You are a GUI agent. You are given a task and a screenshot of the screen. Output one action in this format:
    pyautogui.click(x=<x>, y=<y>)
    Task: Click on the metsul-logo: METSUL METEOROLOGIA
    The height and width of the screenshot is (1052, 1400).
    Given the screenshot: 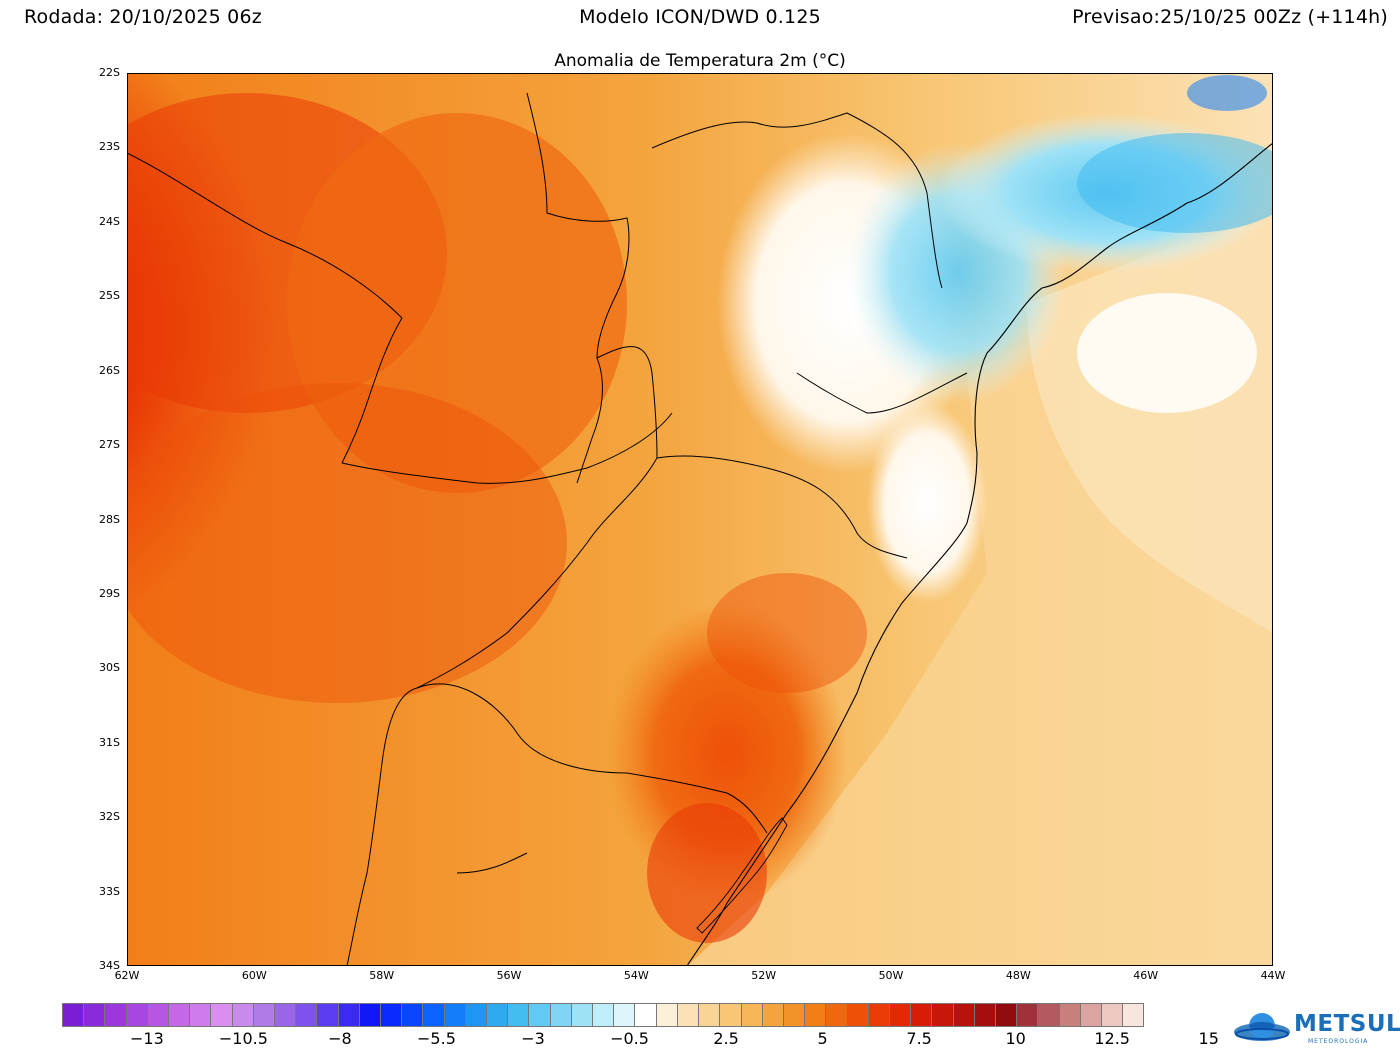 What is the action you would take?
    pyautogui.click(x=1316, y=1028)
    